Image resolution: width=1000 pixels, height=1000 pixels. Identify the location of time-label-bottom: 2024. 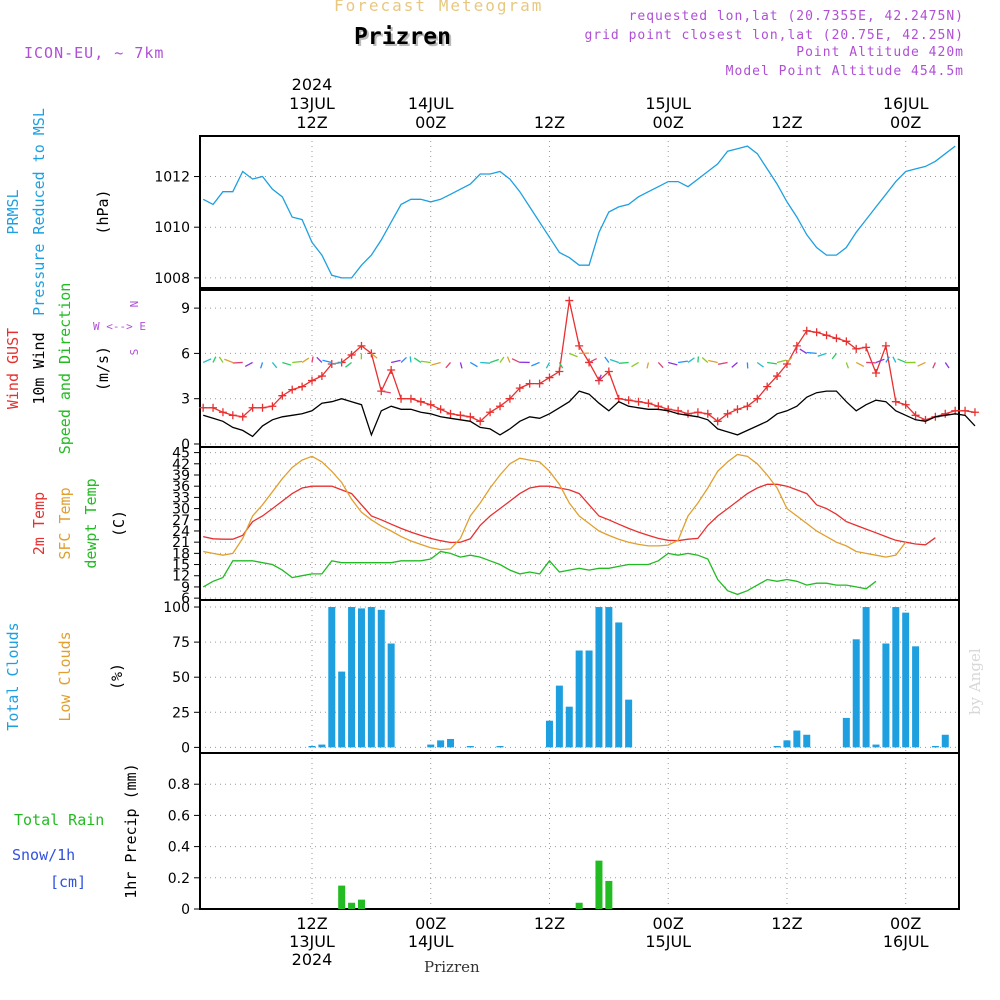
(312, 959).